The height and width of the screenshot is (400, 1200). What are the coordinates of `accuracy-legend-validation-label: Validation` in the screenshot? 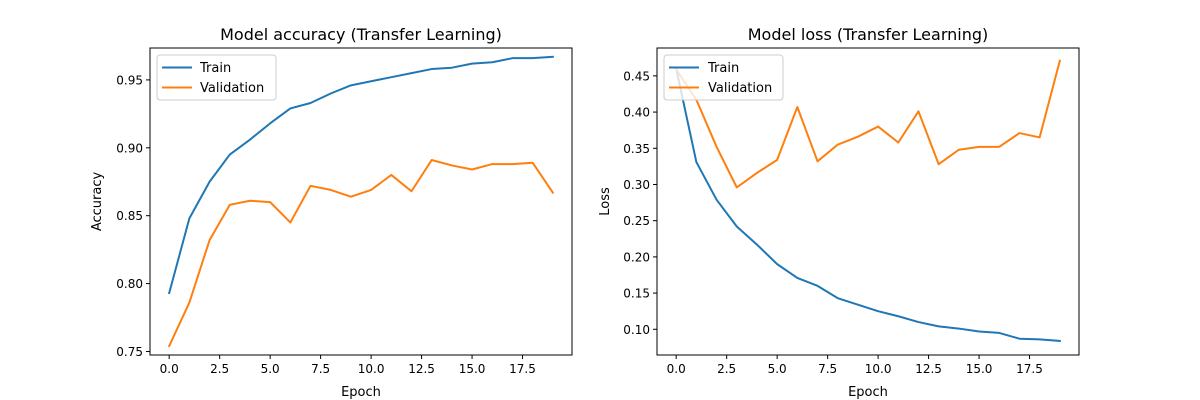 It's located at (232, 88).